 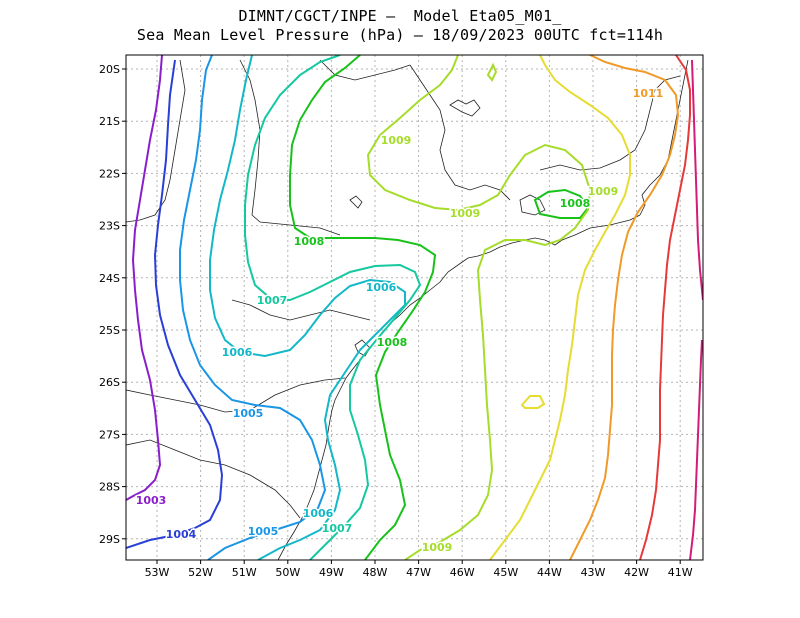 I want to click on lat-tick-label: 28S, so click(x=109, y=487).